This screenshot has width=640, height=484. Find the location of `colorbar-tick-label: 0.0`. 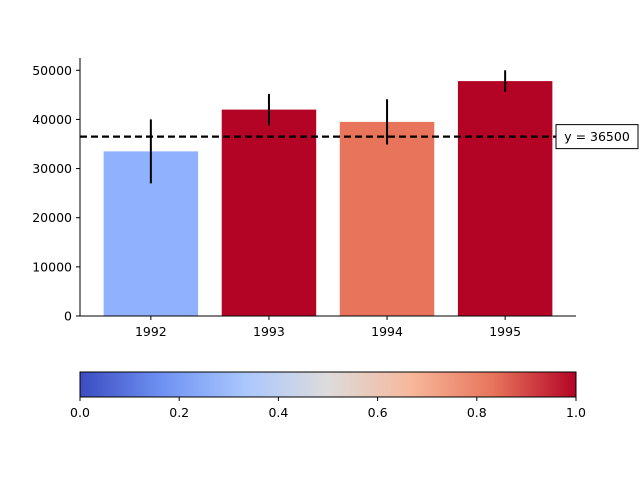

colorbar-tick-label: 0.0 is located at coordinates (80, 412).